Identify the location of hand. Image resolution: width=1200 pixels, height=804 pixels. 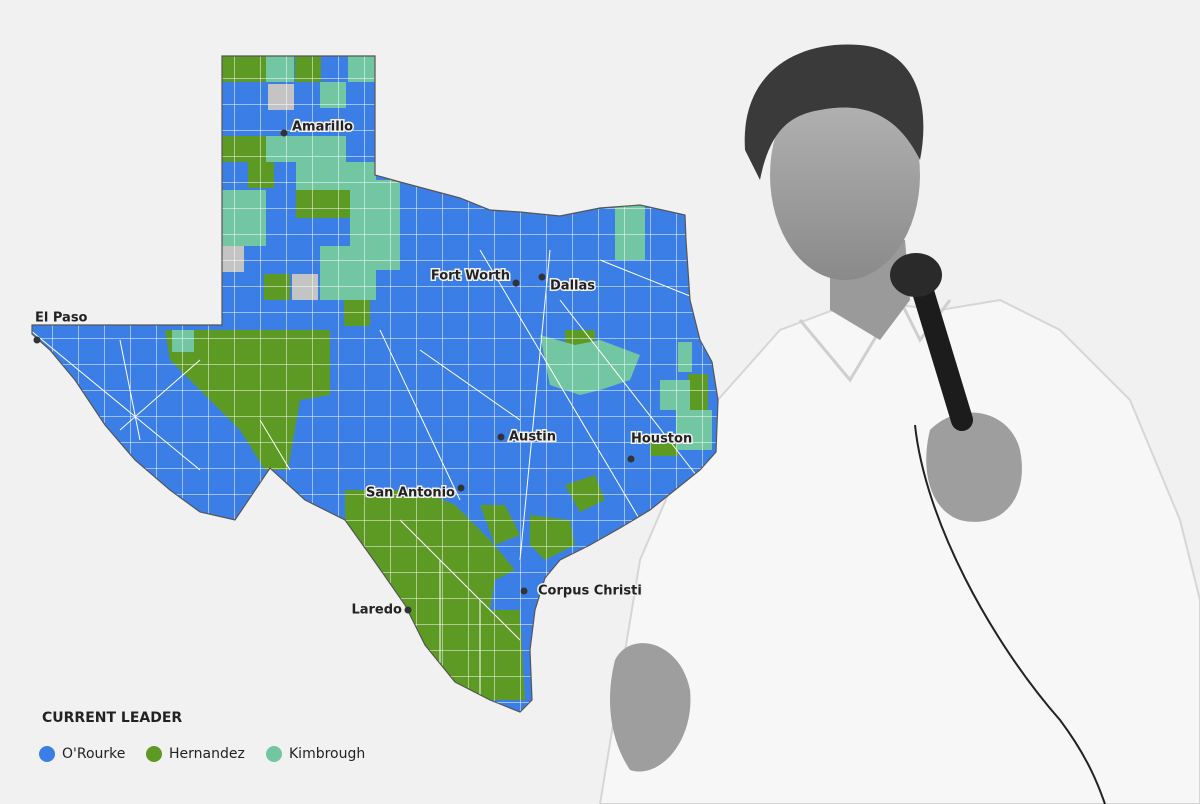
(974, 467).